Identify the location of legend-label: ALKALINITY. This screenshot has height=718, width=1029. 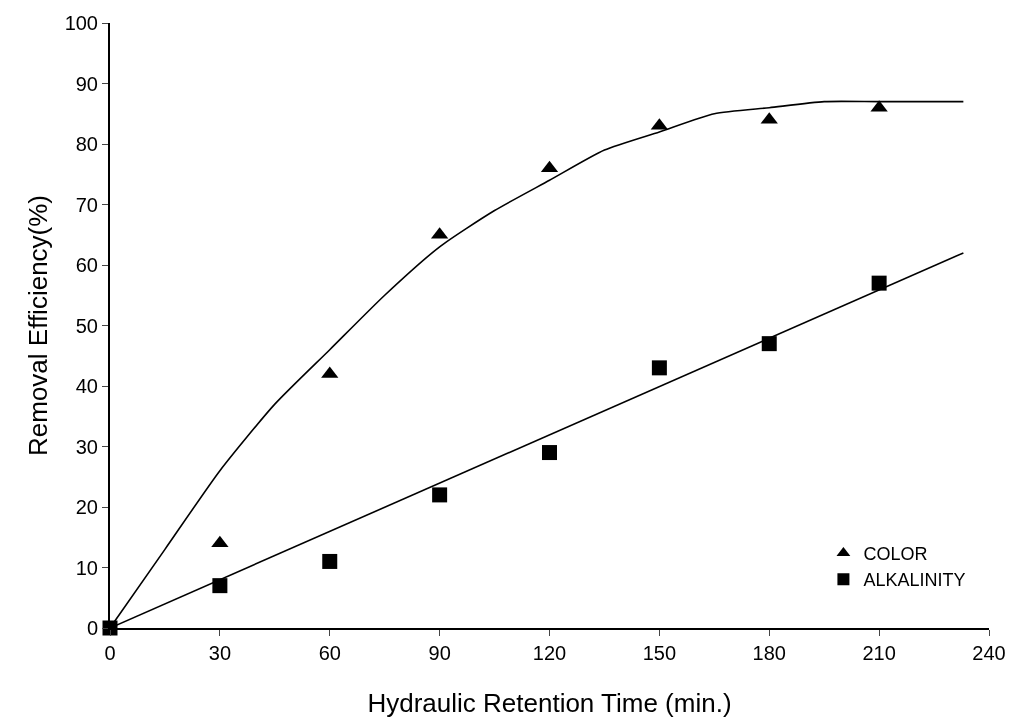
(914, 580).